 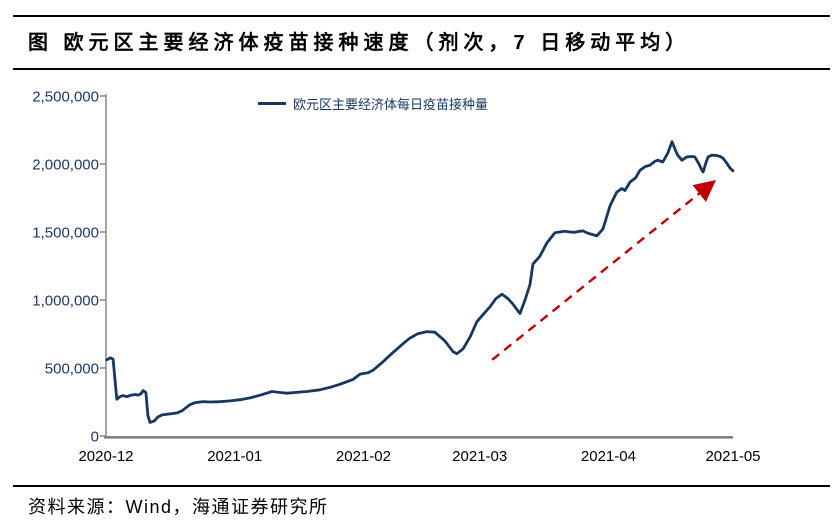 What do you see at coordinates (363, 456) in the screenshot?
I see `x-axis-label: 2021-02` at bounding box center [363, 456].